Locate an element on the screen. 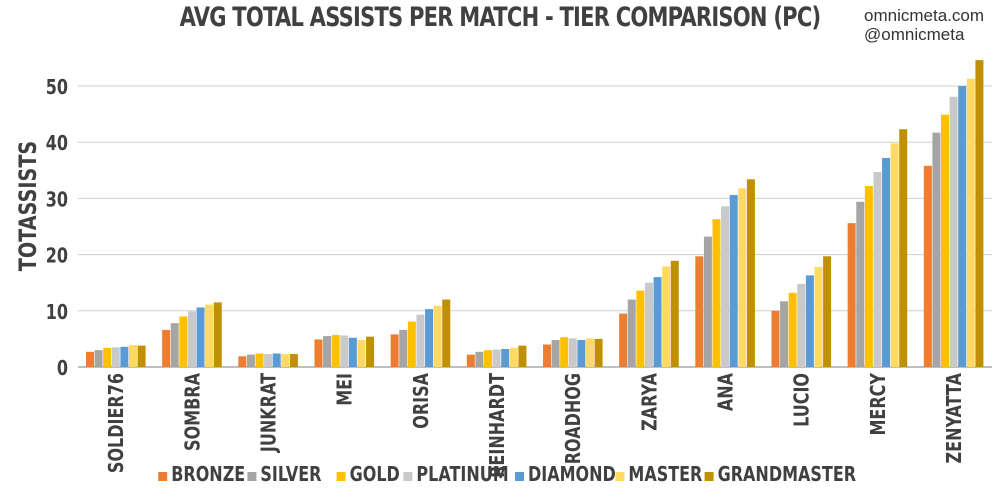 This screenshot has width=1000, height=500. legend-swatch-master is located at coordinates (620, 476).